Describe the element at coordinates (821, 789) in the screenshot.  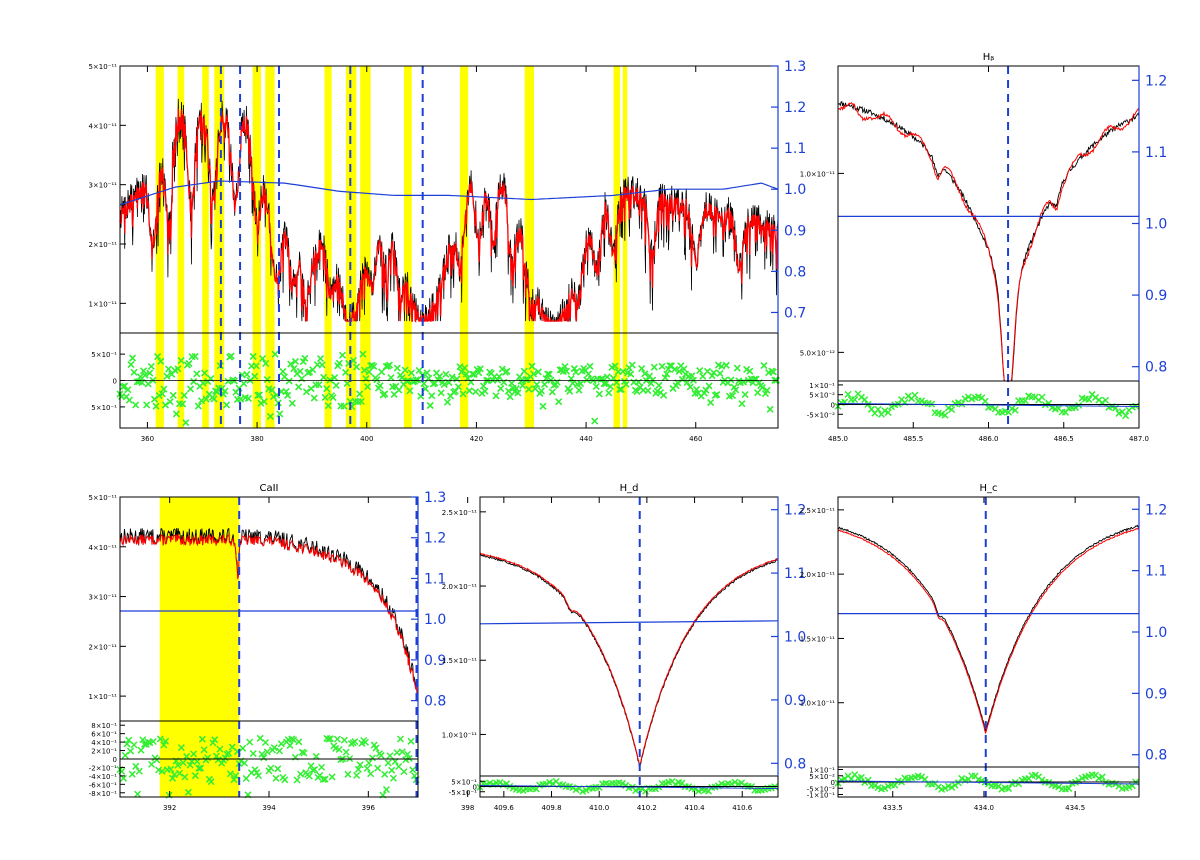
I see `resid-tick-label: -5×10⁻²` at that location.